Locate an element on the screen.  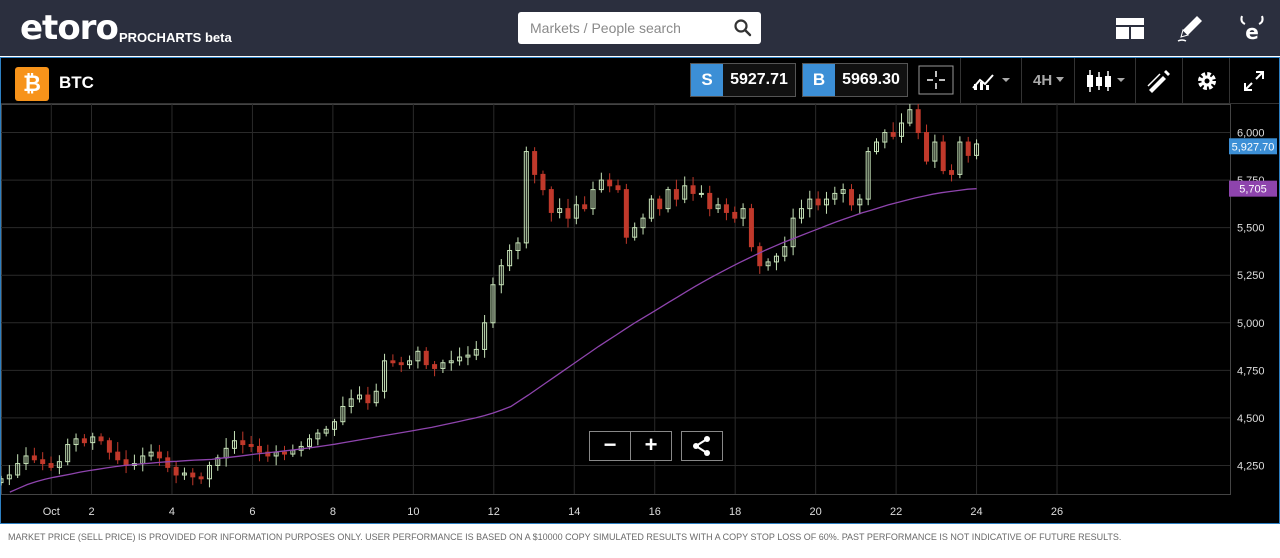
instrument-symbol: BTC is located at coordinates (76, 82).